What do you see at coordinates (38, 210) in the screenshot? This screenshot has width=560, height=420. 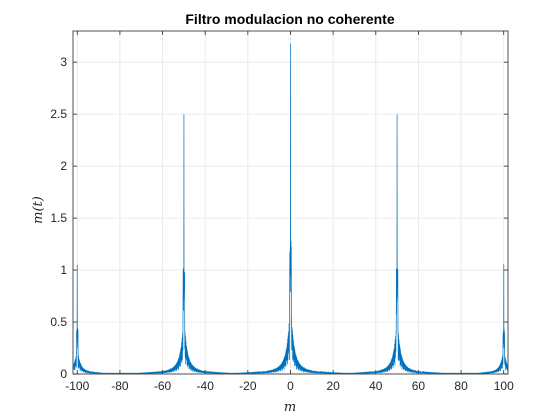 I see `y-axis-label: m(t)` at bounding box center [38, 210].